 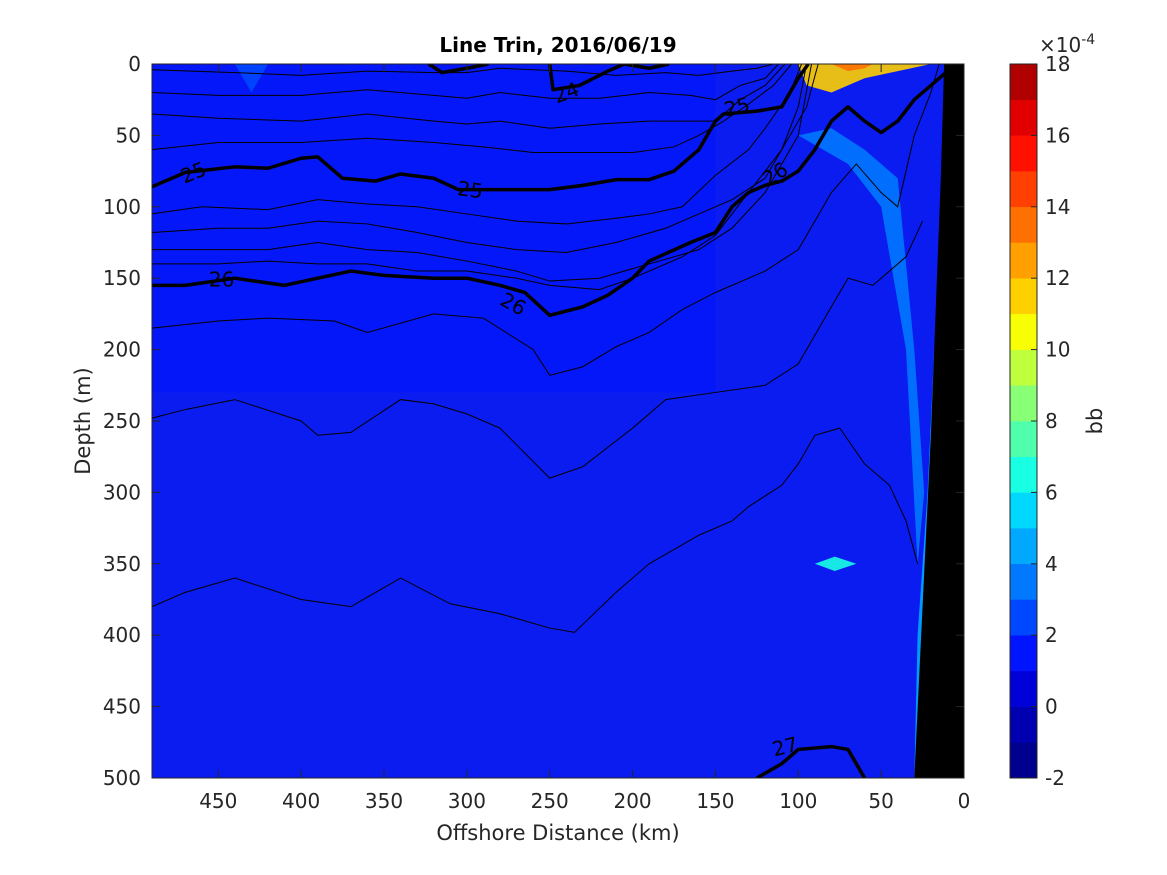 What do you see at coordinates (128, 135) in the screenshot?
I see `y-tick-label-50: 50` at bounding box center [128, 135].